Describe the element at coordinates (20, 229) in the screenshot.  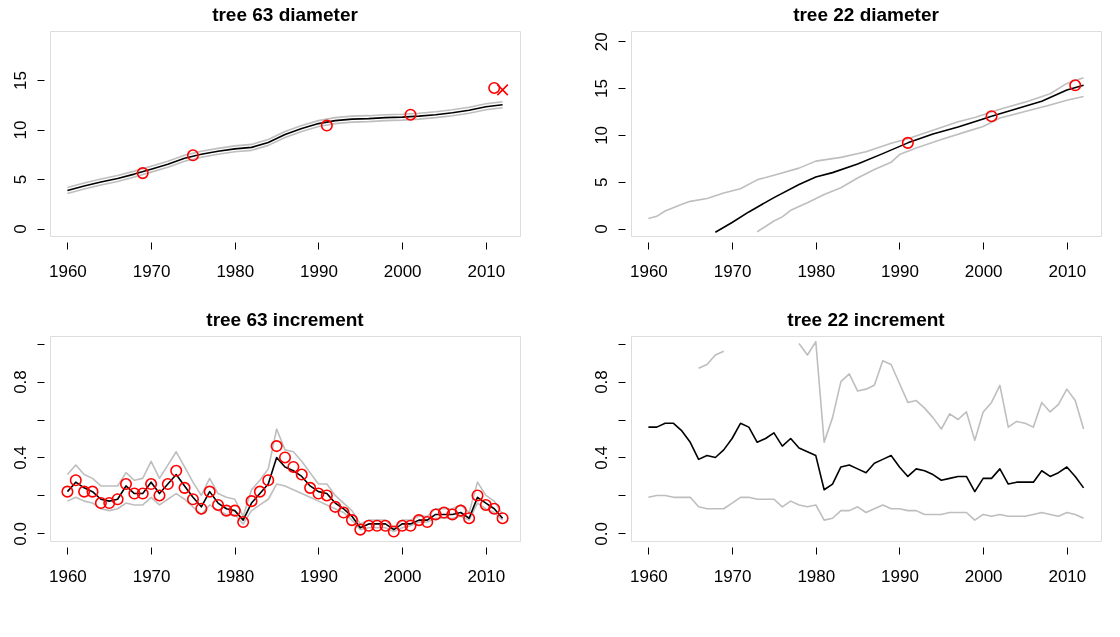
I see `y-tick-label: 0` at that location.